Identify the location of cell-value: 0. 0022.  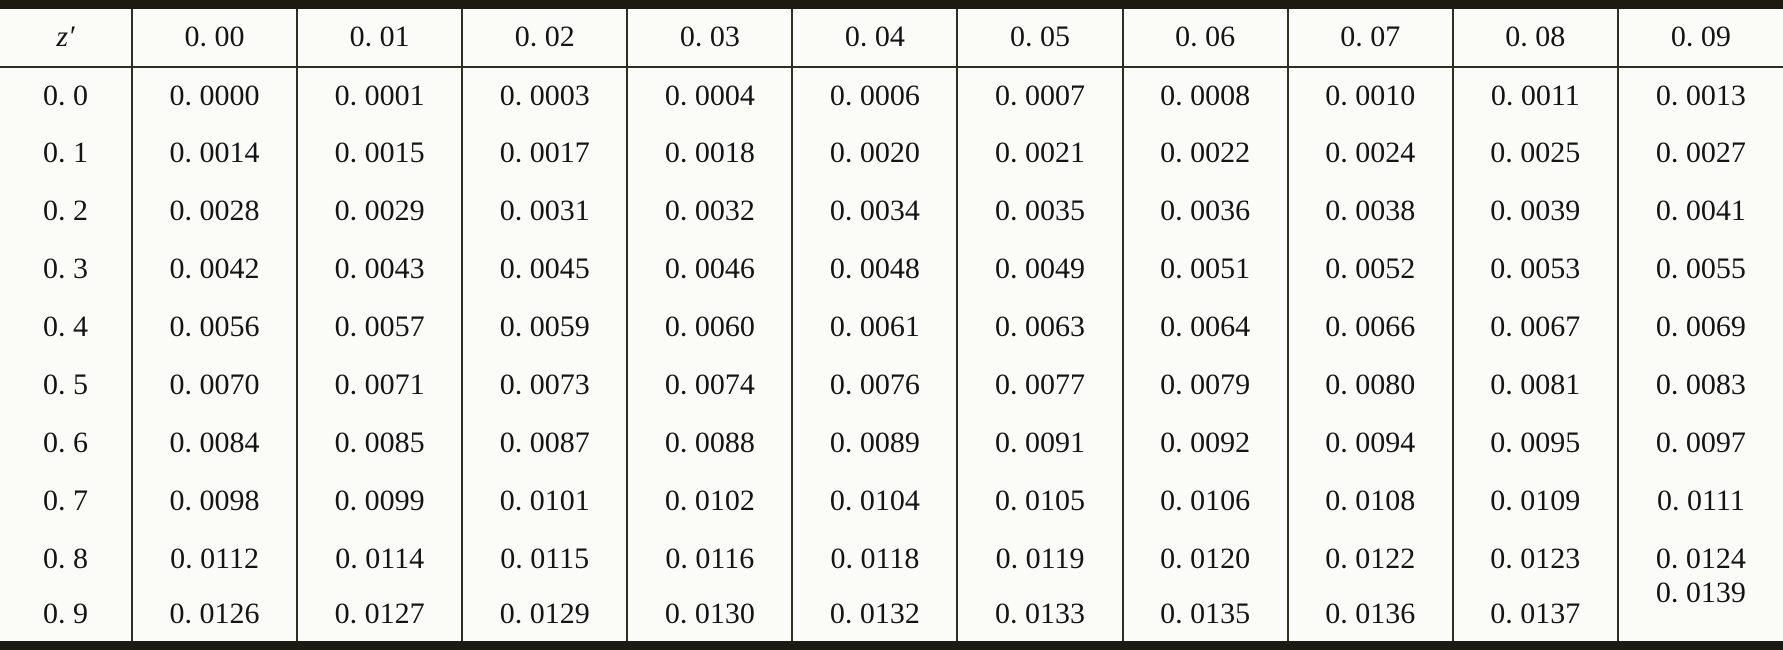
(1205, 153).